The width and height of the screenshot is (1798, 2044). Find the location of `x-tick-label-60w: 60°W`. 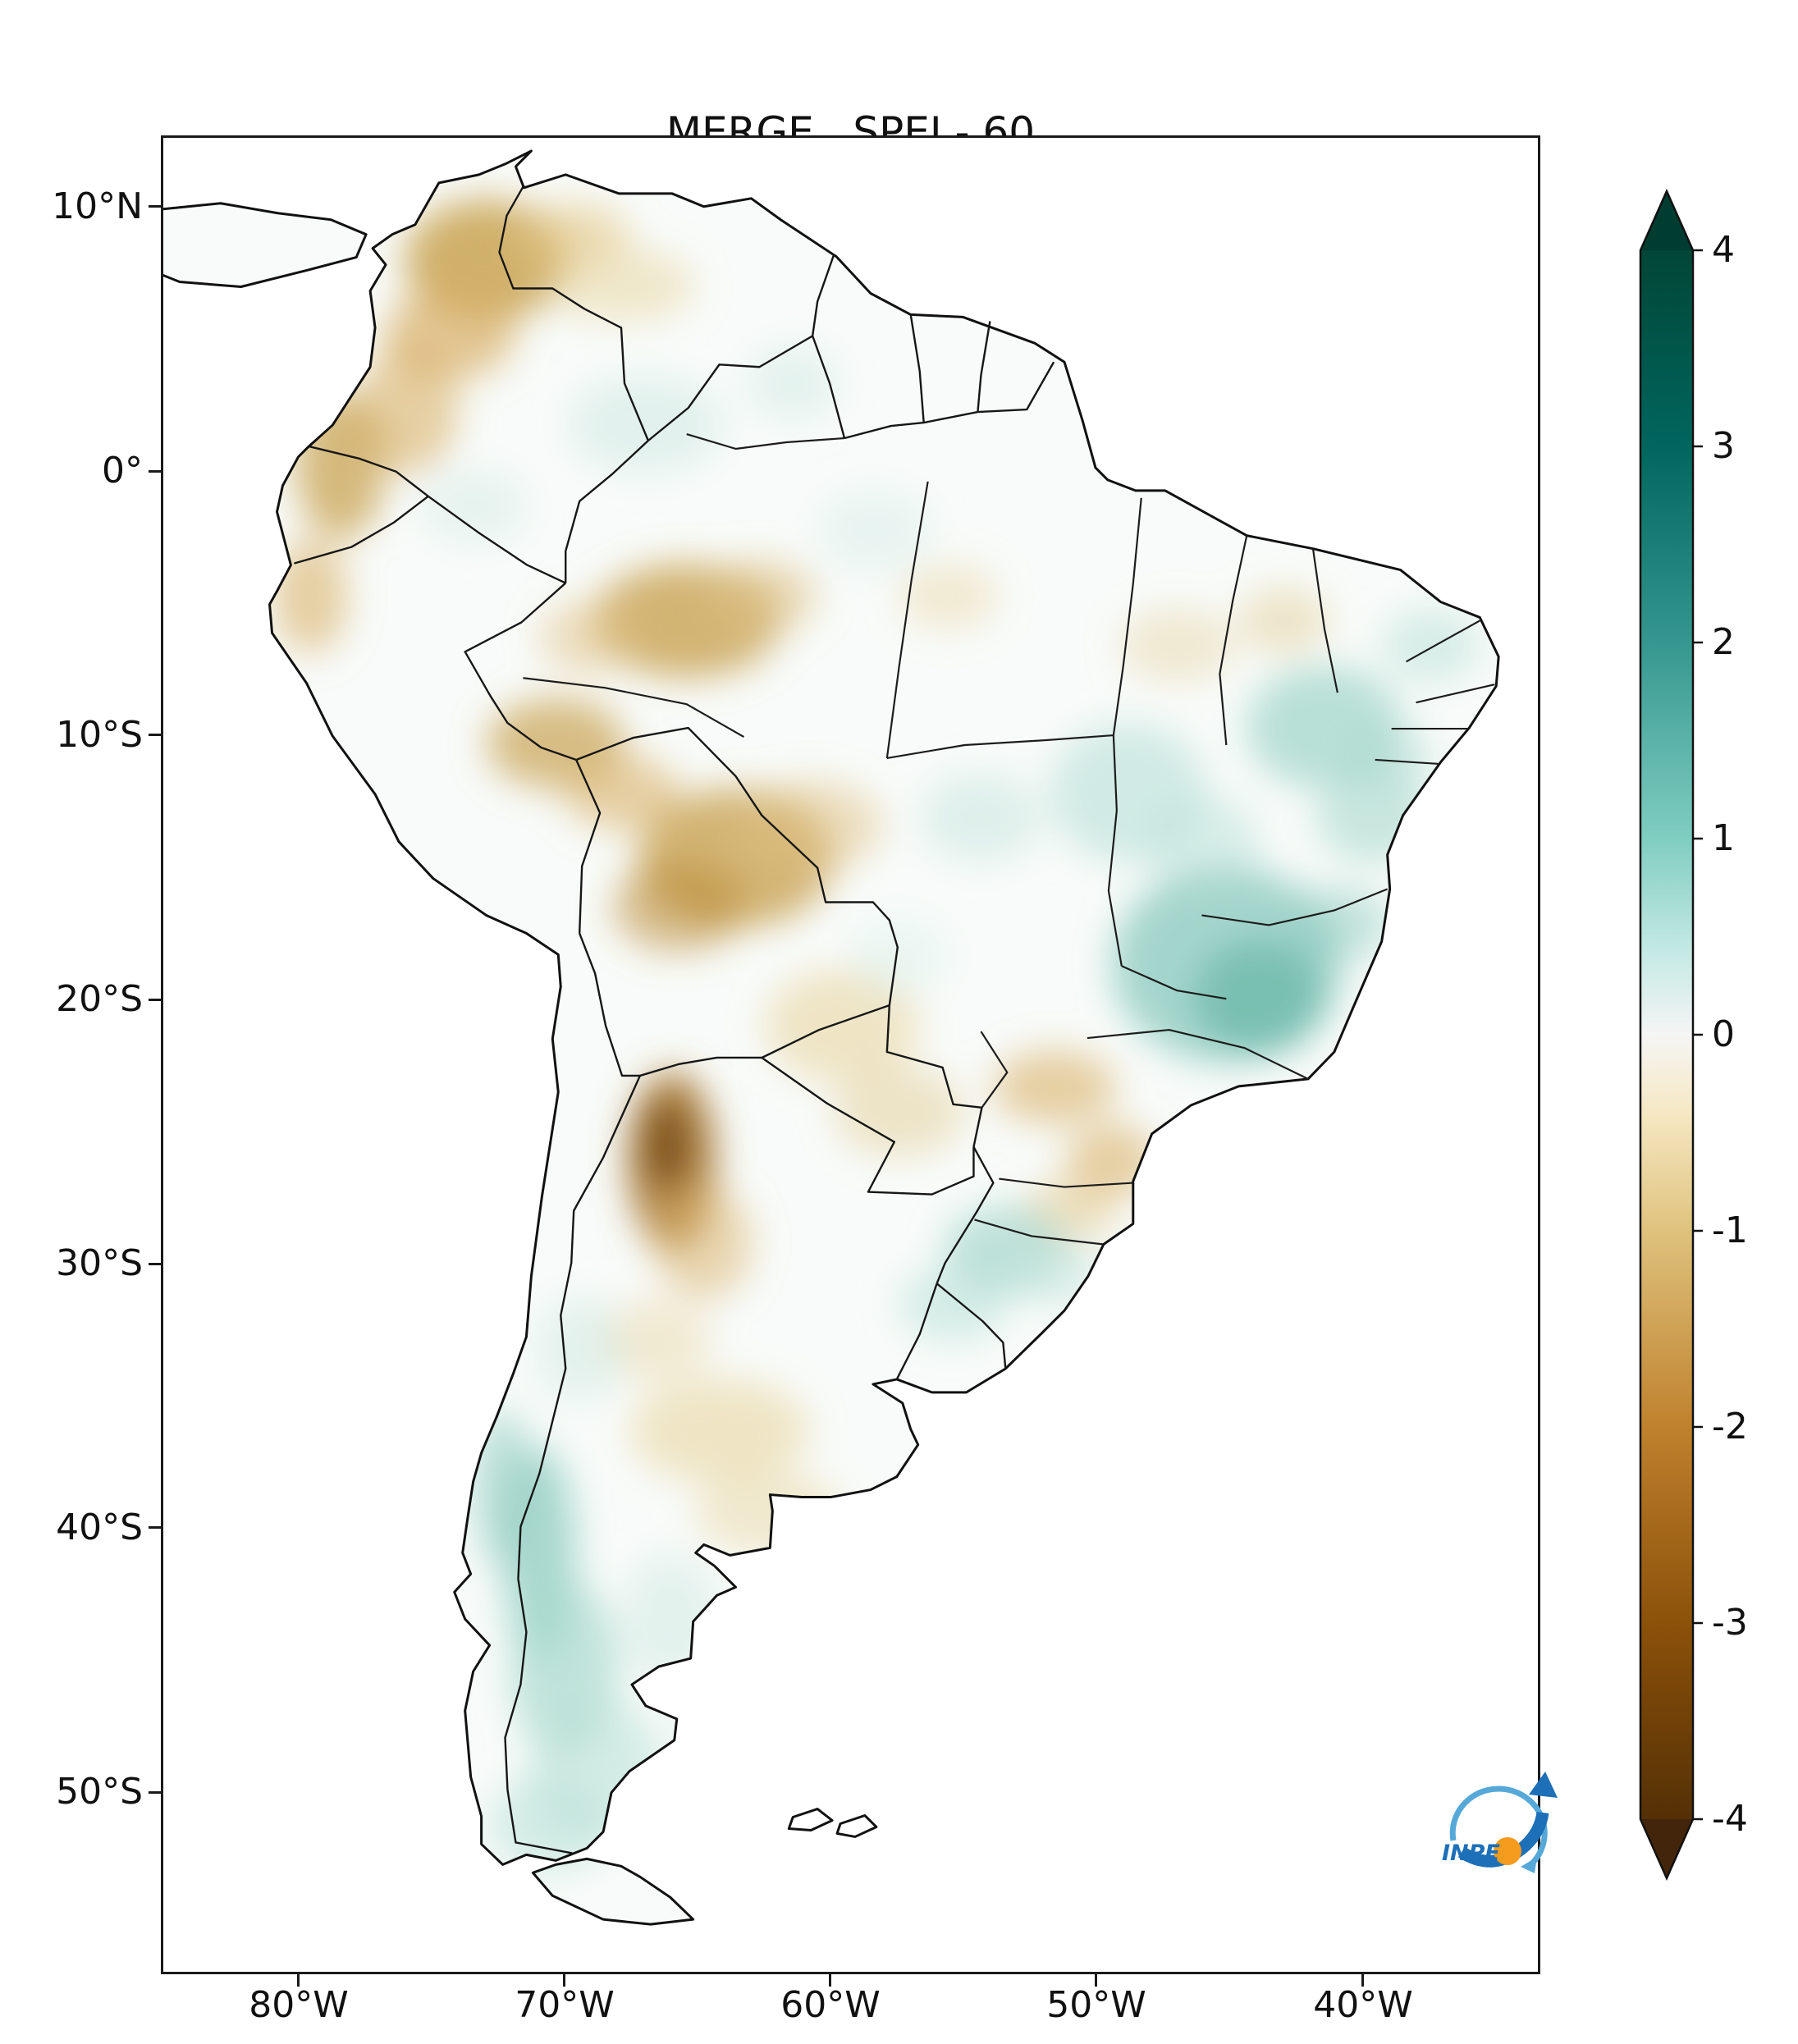

x-tick-label-60w: 60°W is located at coordinates (830, 2005).